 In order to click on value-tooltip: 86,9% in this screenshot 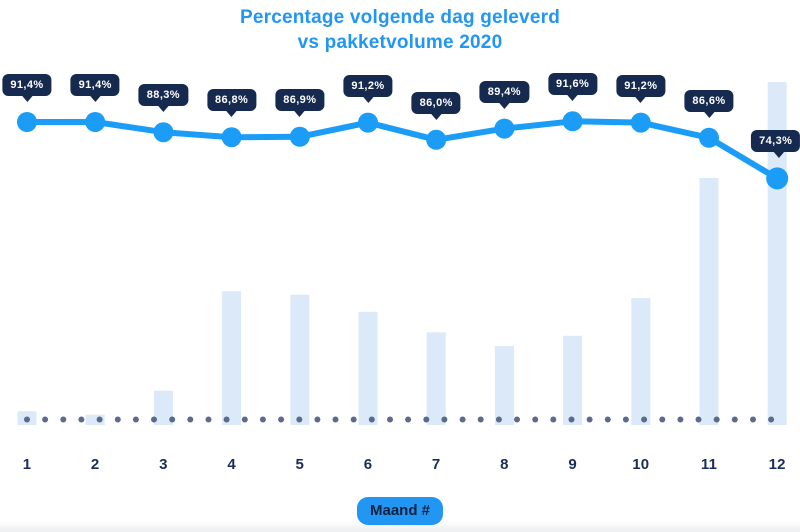, I will do `click(300, 99)`.